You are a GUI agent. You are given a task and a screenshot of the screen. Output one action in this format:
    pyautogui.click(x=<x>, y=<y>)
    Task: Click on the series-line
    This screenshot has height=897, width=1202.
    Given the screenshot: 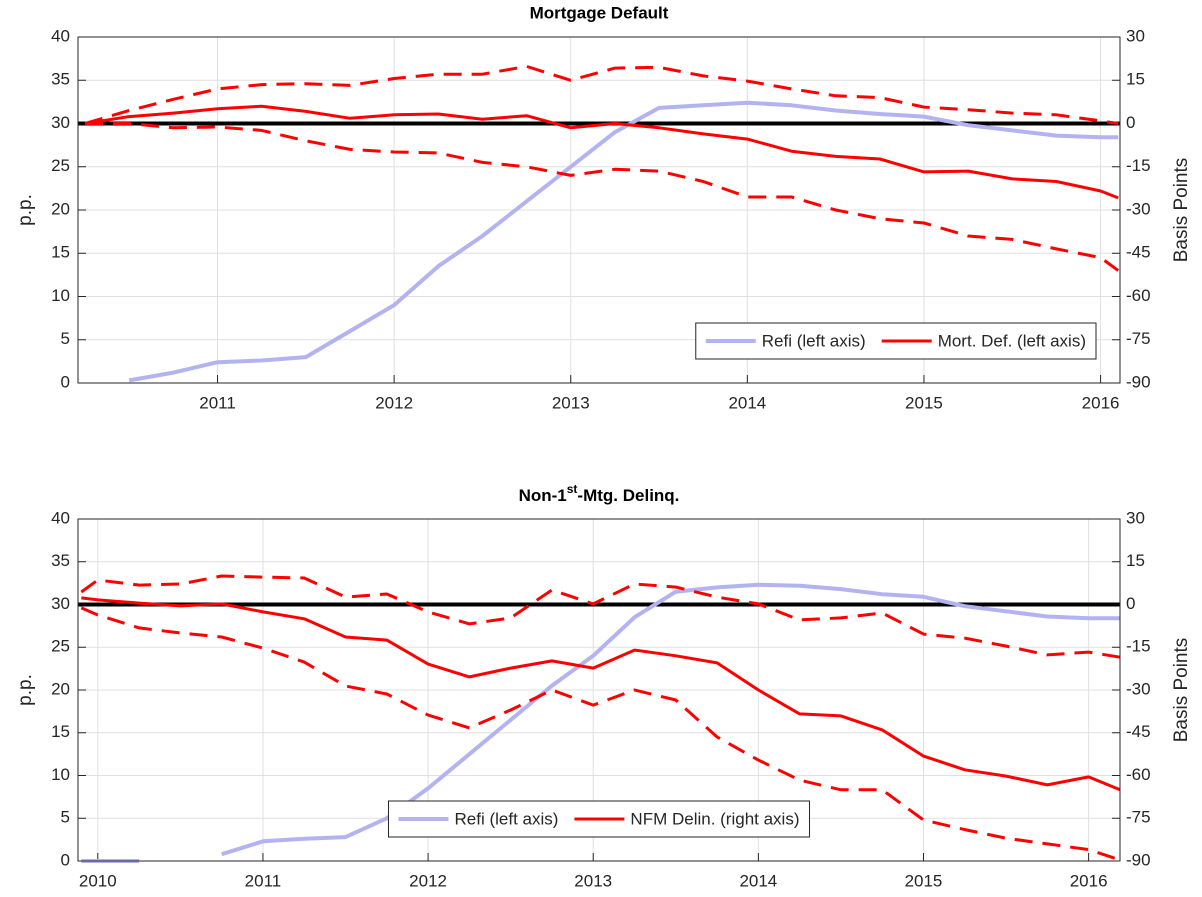 What is the action you would take?
    pyautogui.click(x=601, y=152)
    